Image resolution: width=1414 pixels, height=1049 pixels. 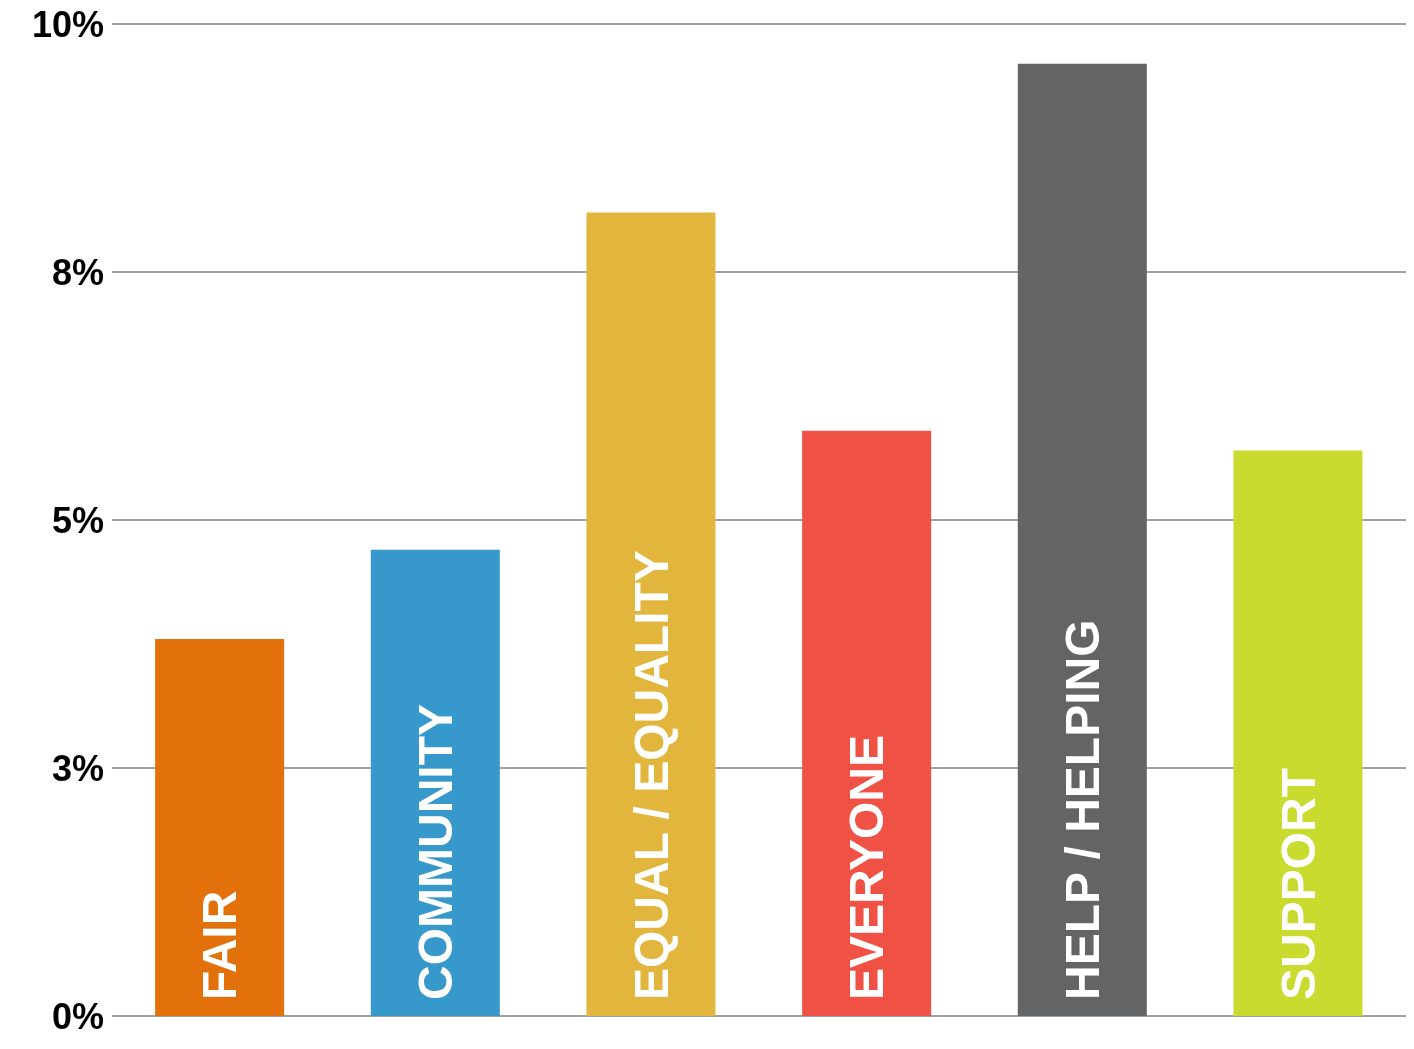 I want to click on x-tick-label: EVERYONE, so click(x=867, y=867).